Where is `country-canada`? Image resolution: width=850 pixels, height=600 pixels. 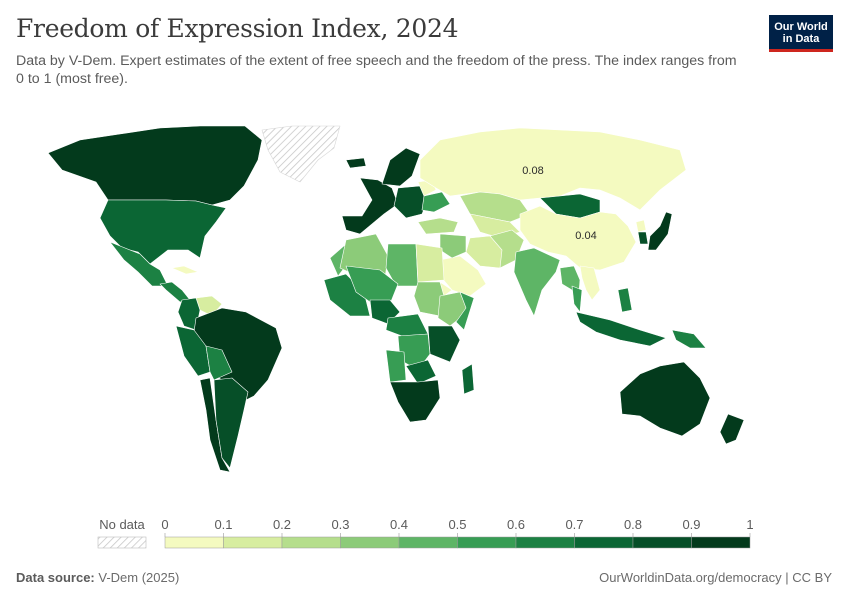
country-canada is located at coordinates (155, 165).